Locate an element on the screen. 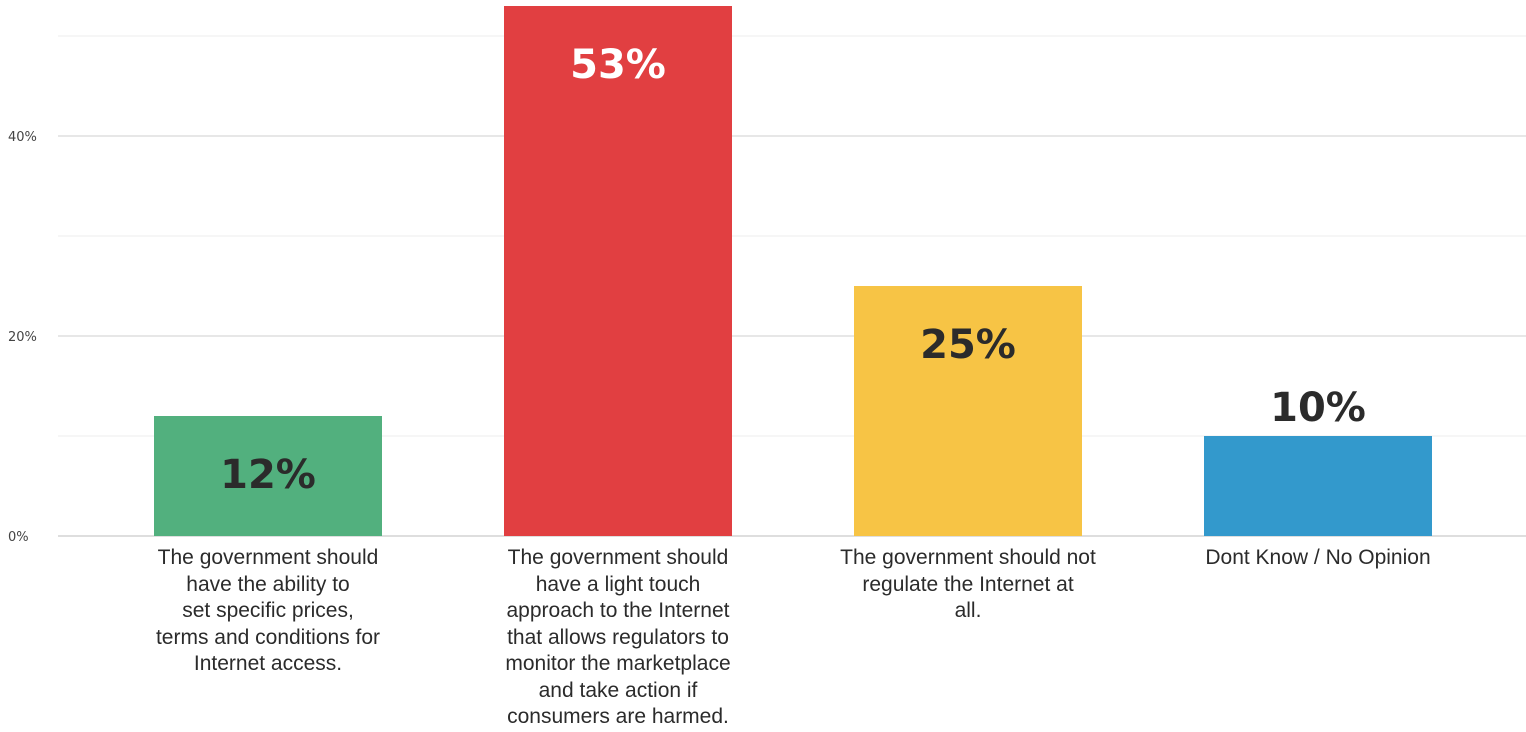 Image resolution: width=1526 pixels, height=732 pixels. category-label-line: Dont Know / No Opinion is located at coordinates (1318, 557).